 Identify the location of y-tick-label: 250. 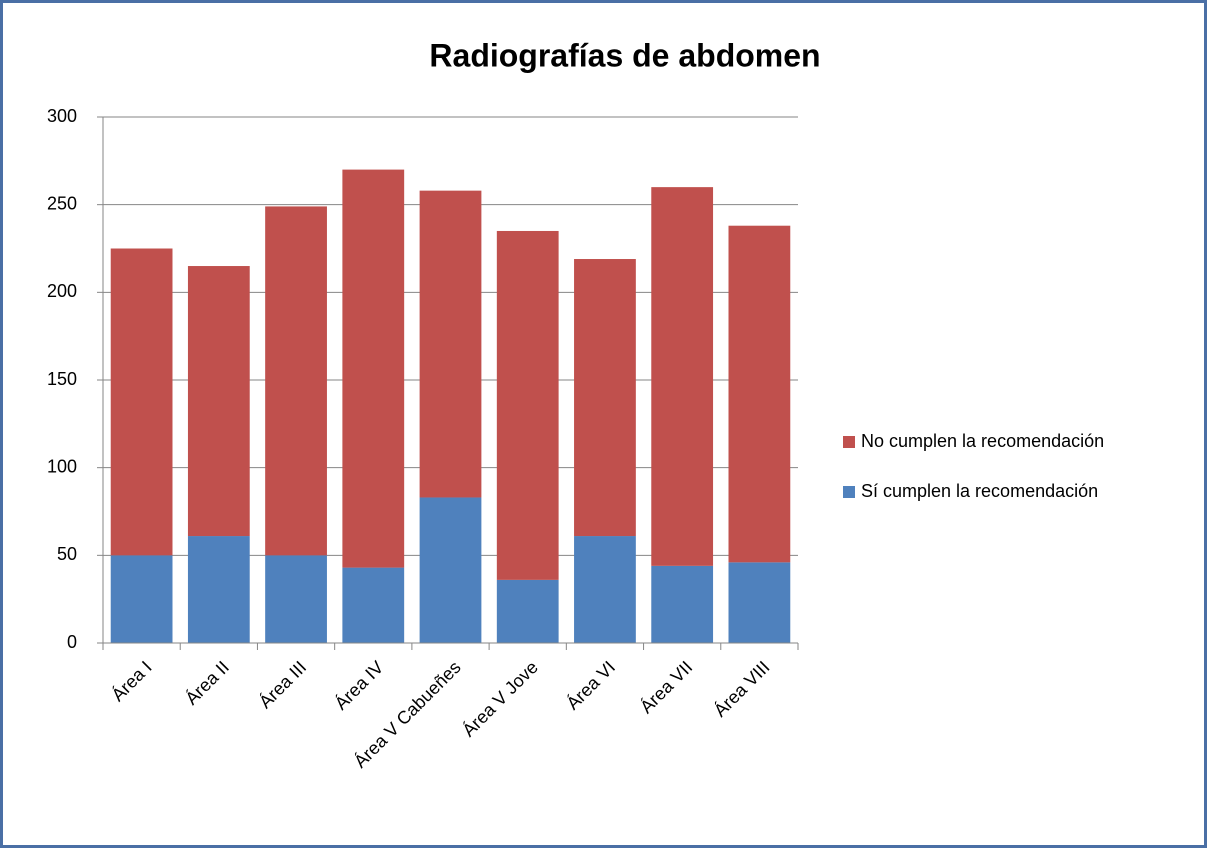
(62, 203).